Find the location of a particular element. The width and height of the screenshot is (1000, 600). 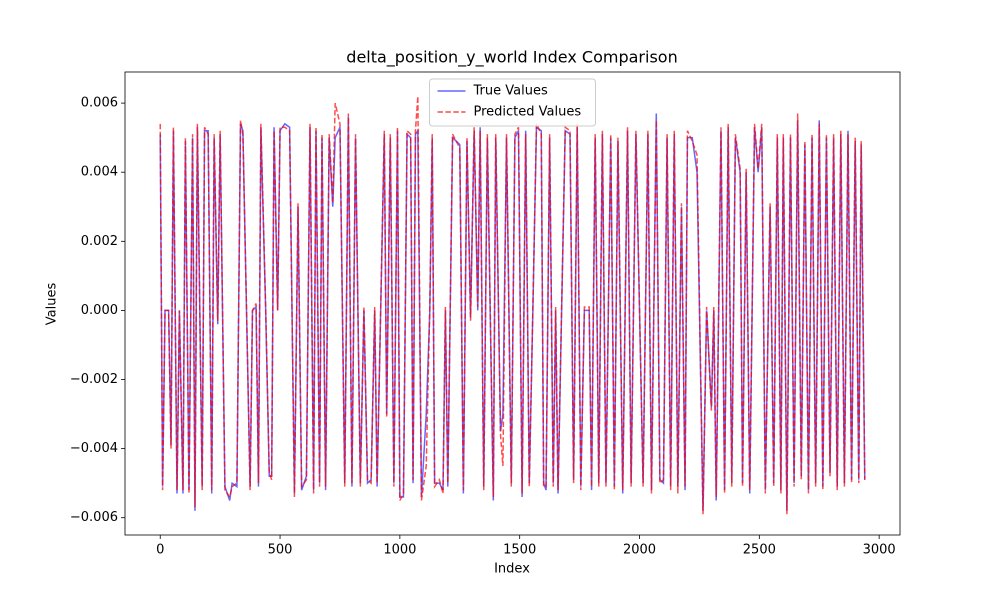

y-tick-label: −0.004 is located at coordinates (94, 448).